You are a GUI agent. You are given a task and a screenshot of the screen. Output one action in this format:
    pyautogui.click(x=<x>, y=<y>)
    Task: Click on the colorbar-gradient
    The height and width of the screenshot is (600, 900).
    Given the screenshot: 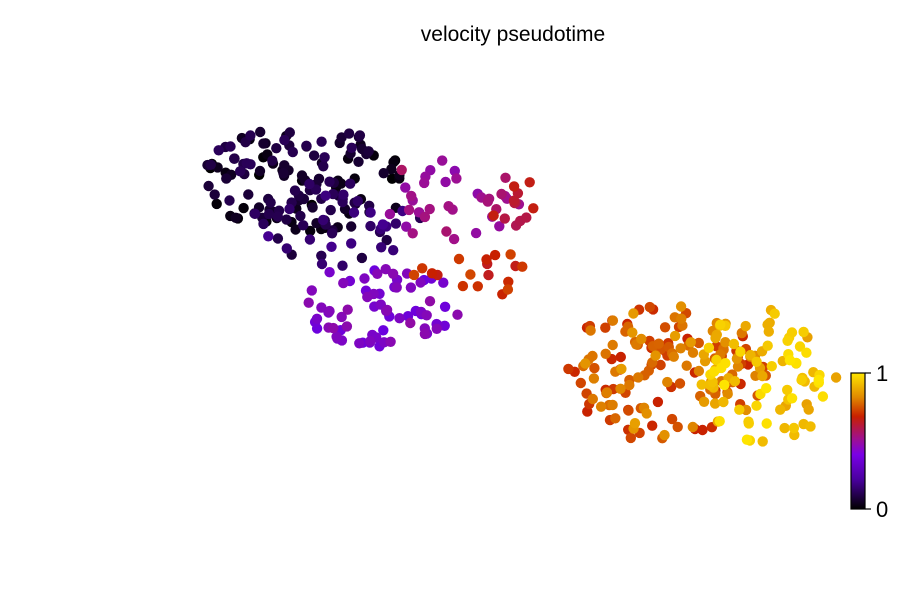 What is the action you would take?
    pyautogui.click(x=858, y=441)
    